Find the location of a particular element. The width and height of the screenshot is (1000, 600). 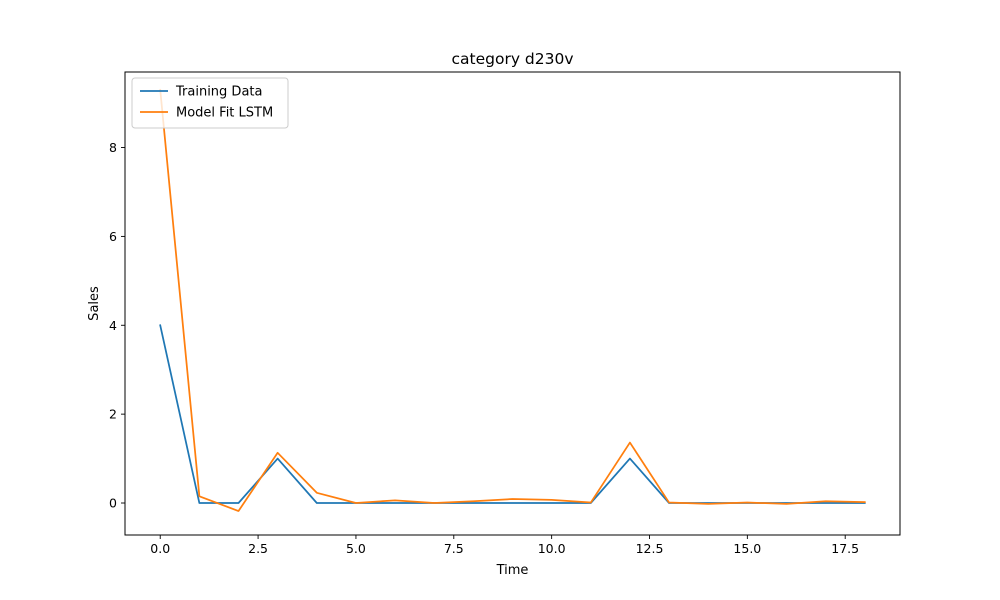

y-tick-label: 8 is located at coordinates (113, 147).